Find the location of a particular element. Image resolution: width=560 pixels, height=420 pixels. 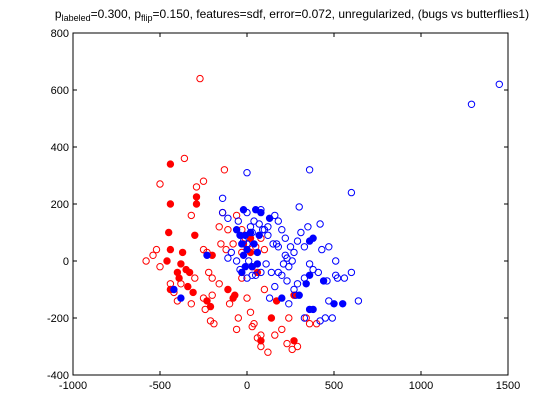

y-tick-label-6: 800 is located at coordinates (60, 34).